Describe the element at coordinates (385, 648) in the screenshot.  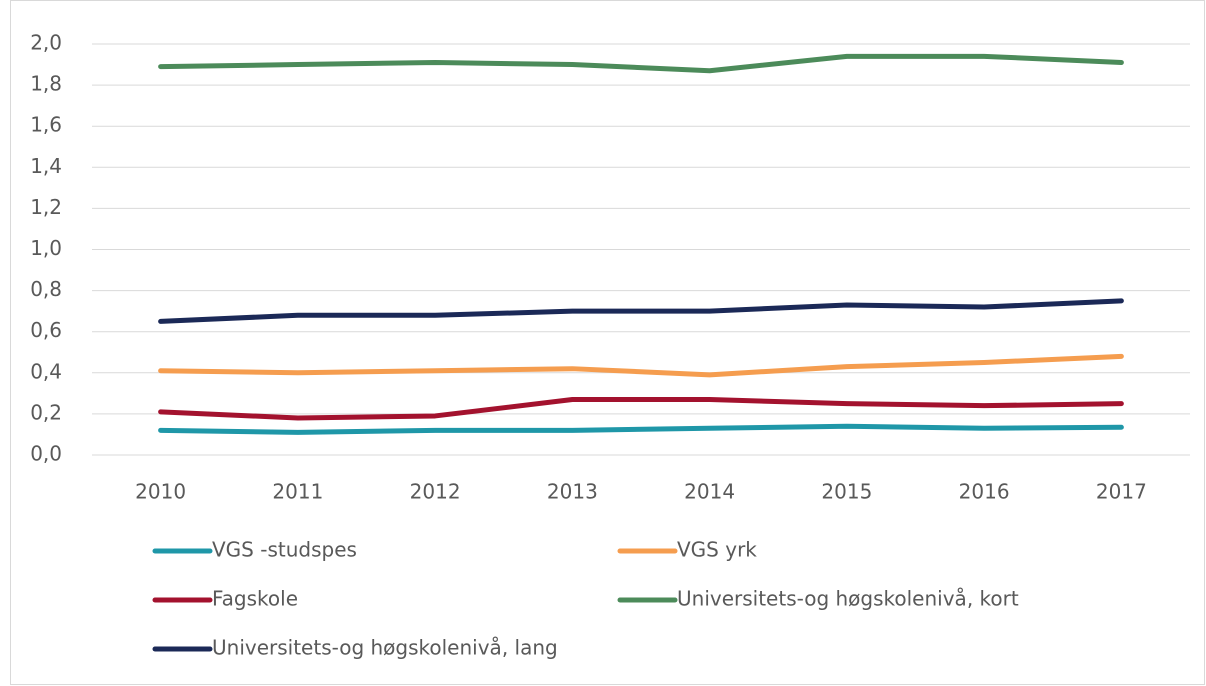
I see `legend-label: Universitets-og høgskolenivå, lang` at that location.